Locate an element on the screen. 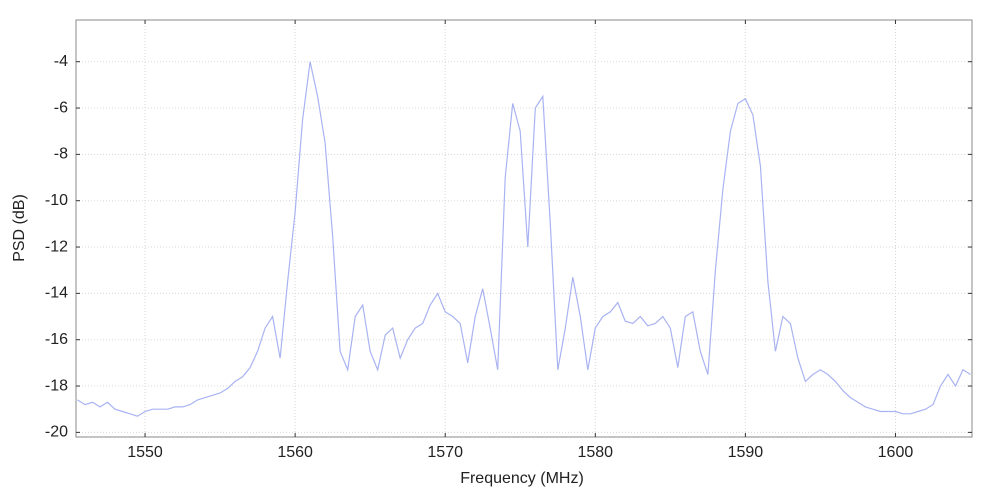 The height and width of the screenshot is (497, 1000). y-tick-label: -6 is located at coordinates (61, 107).